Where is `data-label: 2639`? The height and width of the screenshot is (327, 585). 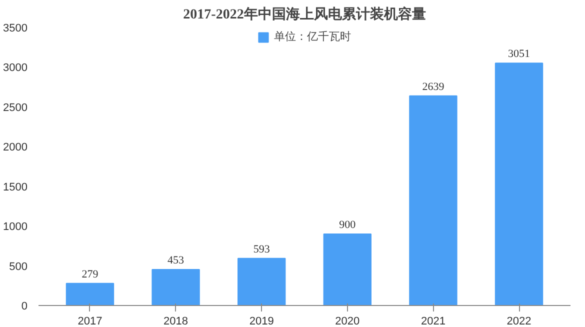 data-label: 2639 is located at coordinates (433, 86).